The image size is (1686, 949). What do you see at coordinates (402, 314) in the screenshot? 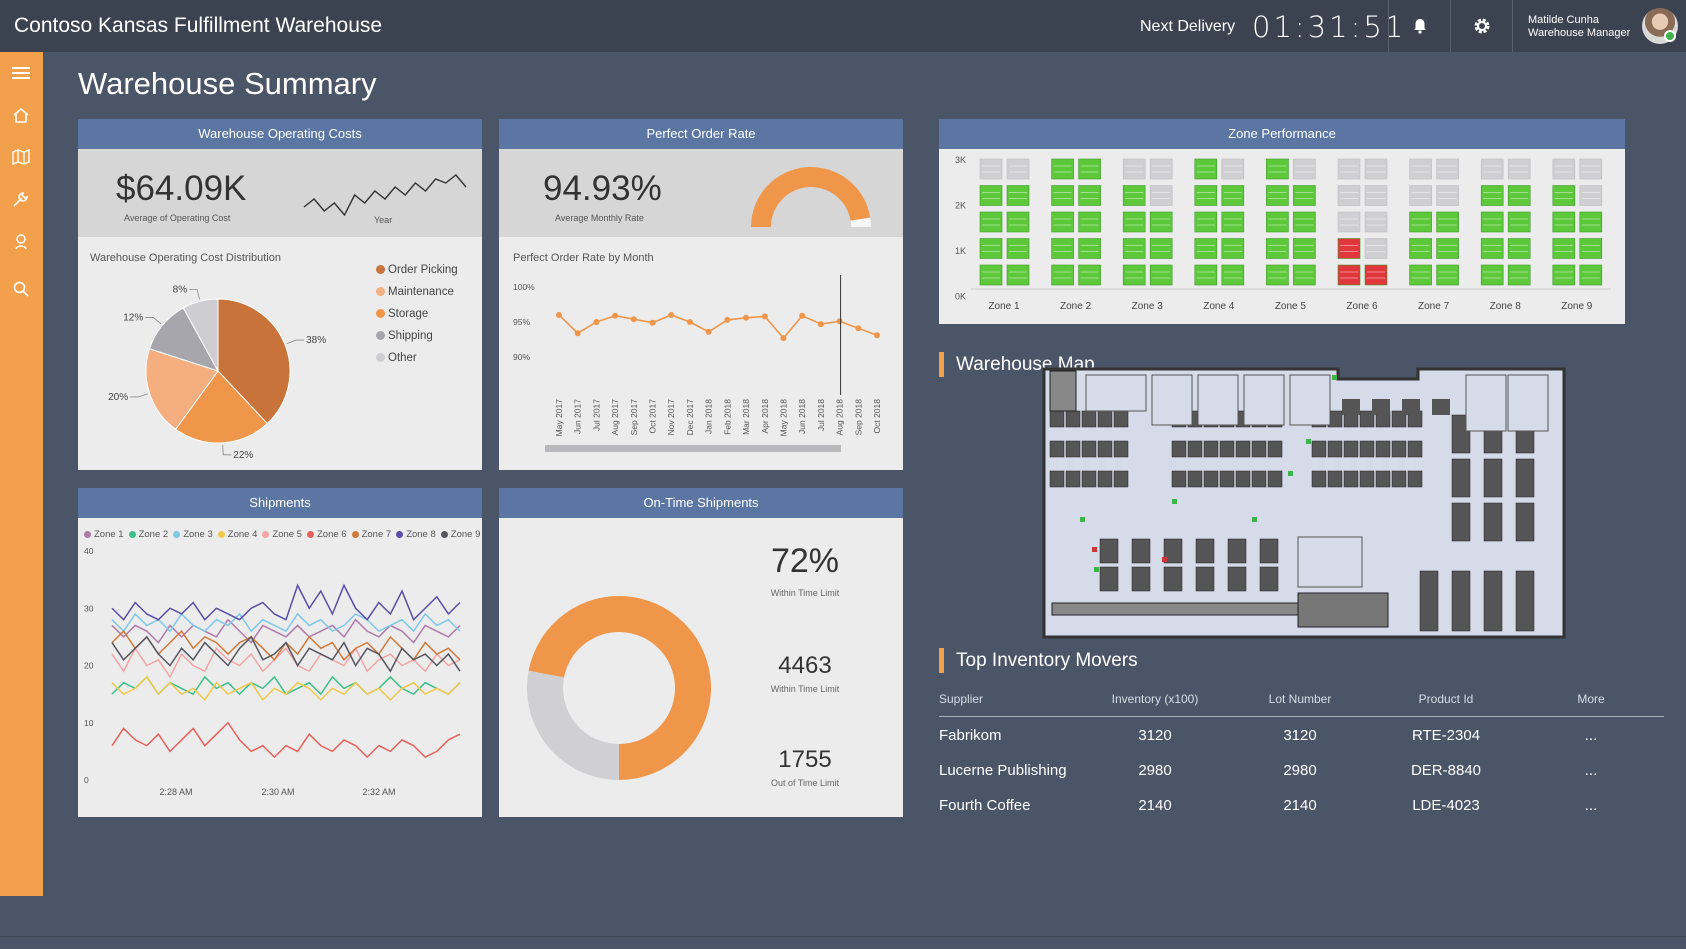
I see `legend-item: Storage` at bounding box center [402, 314].